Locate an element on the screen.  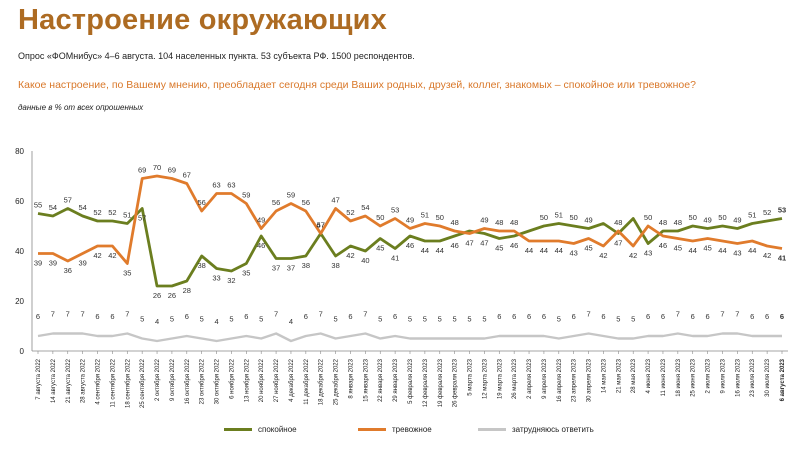
data-label-calm: 41 is located at coordinates (395, 258).